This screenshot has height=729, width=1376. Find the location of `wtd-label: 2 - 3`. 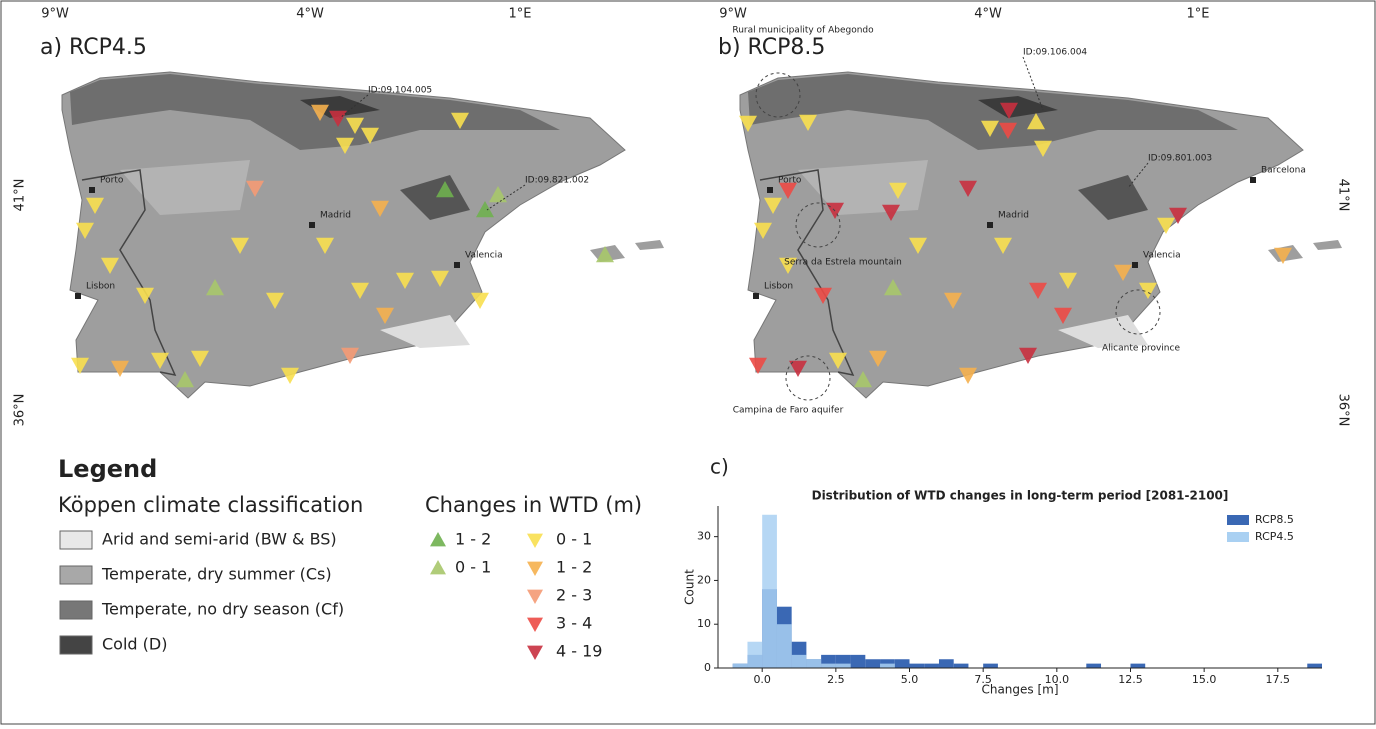

wtd-label: 2 - 3 is located at coordinates (574, 595).